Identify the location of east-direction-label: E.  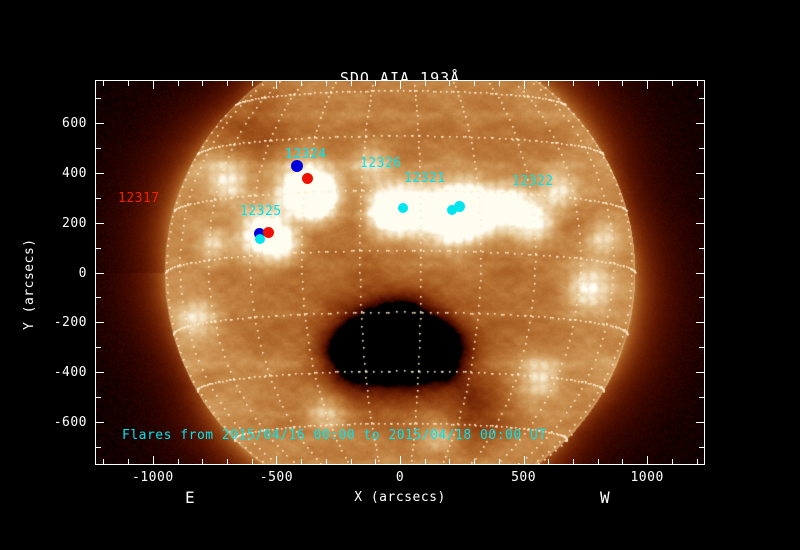
(190, 497).